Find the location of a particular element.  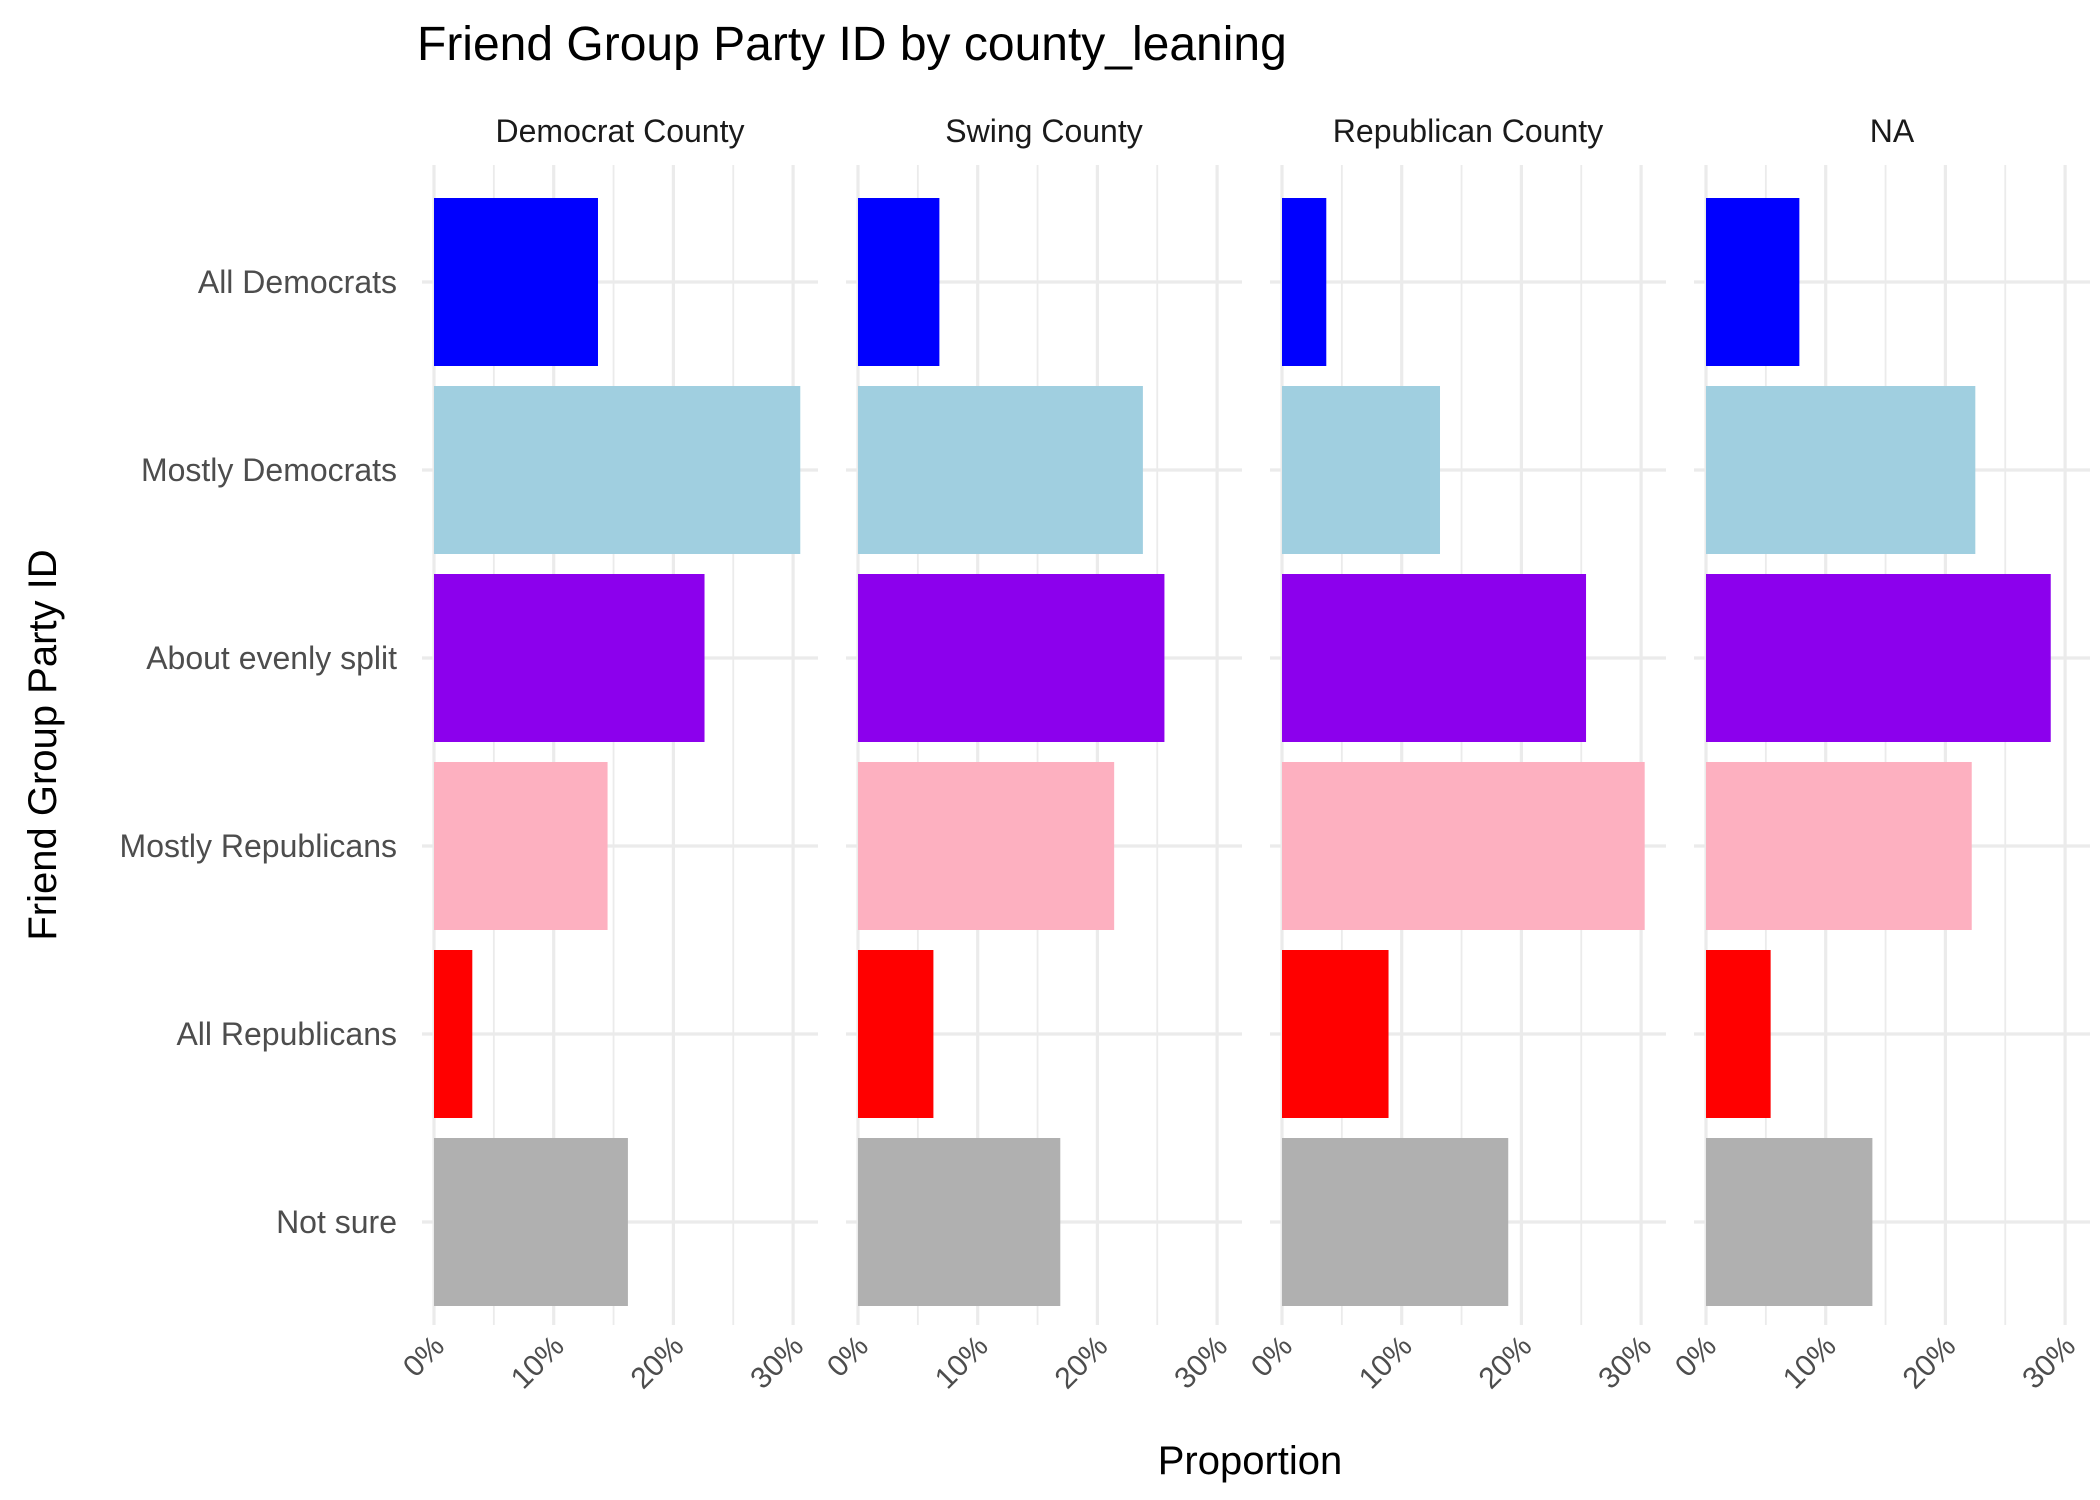

x-axis-title: Proportion is located at coordinates (1250, 1461).